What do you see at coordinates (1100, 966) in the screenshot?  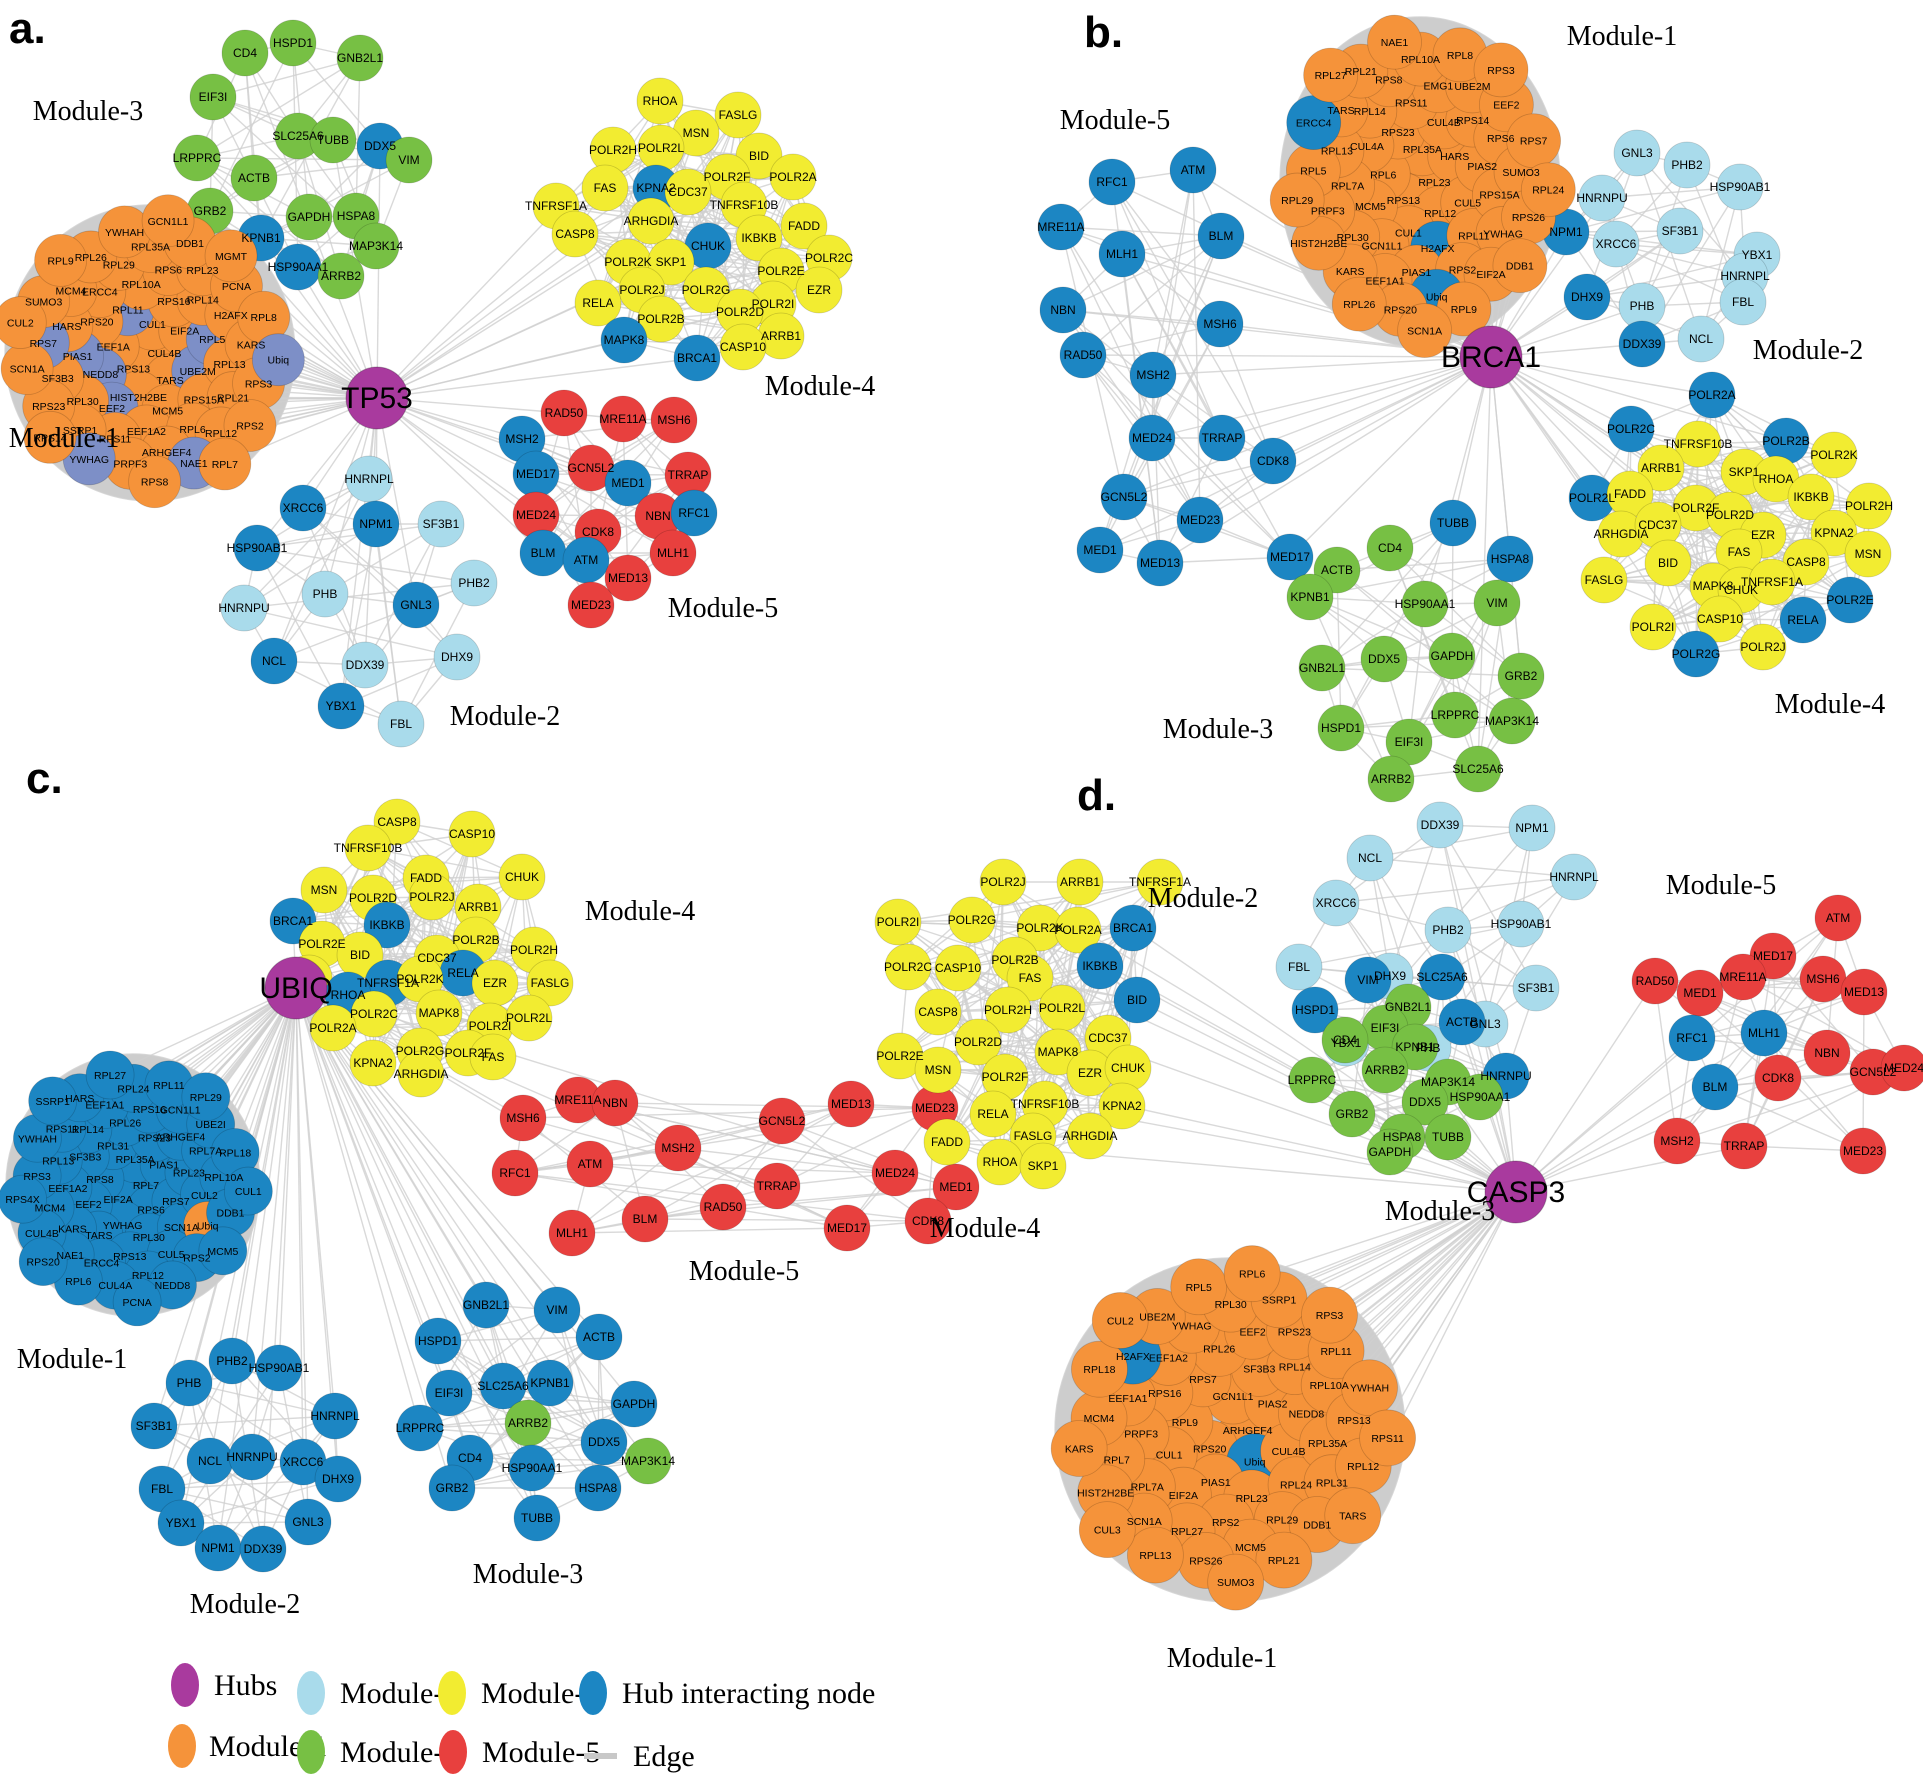 I see `node-IKBKB` at bounding box center [1100, 966].